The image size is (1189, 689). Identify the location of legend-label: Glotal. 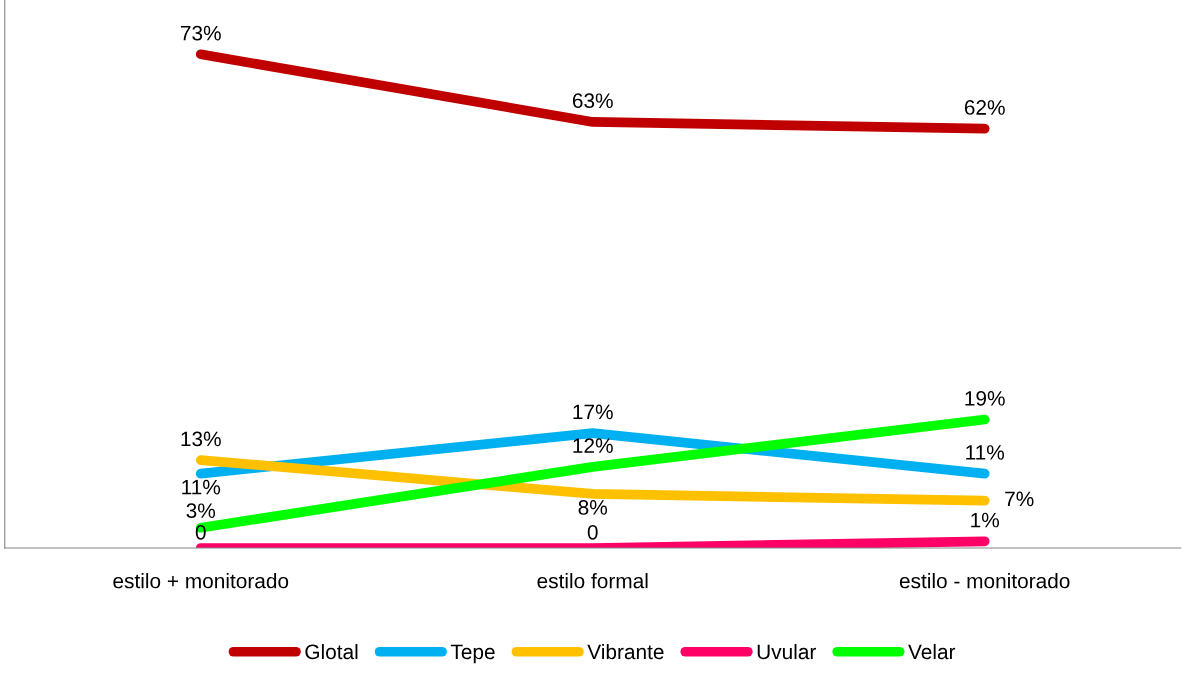
(331, 651).